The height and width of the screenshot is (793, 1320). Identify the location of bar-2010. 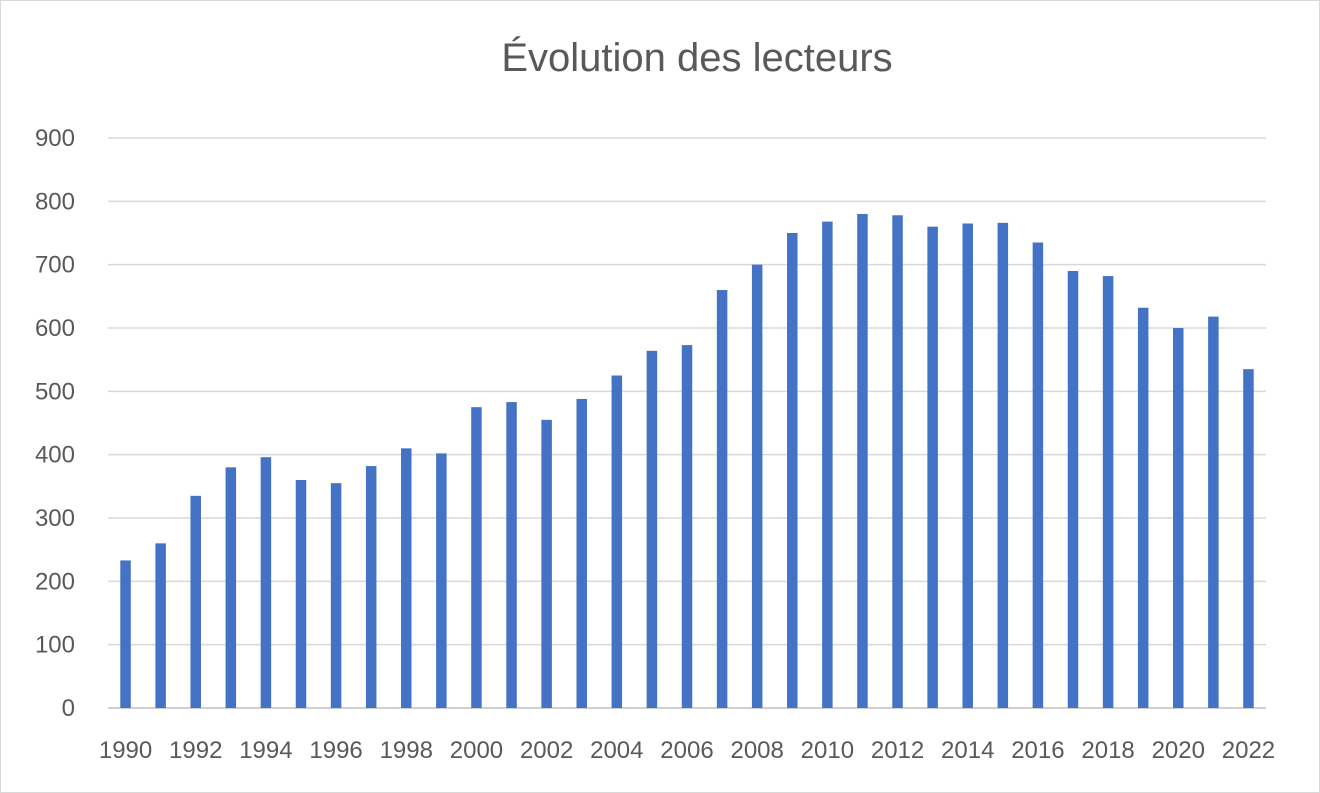
(827, 464).